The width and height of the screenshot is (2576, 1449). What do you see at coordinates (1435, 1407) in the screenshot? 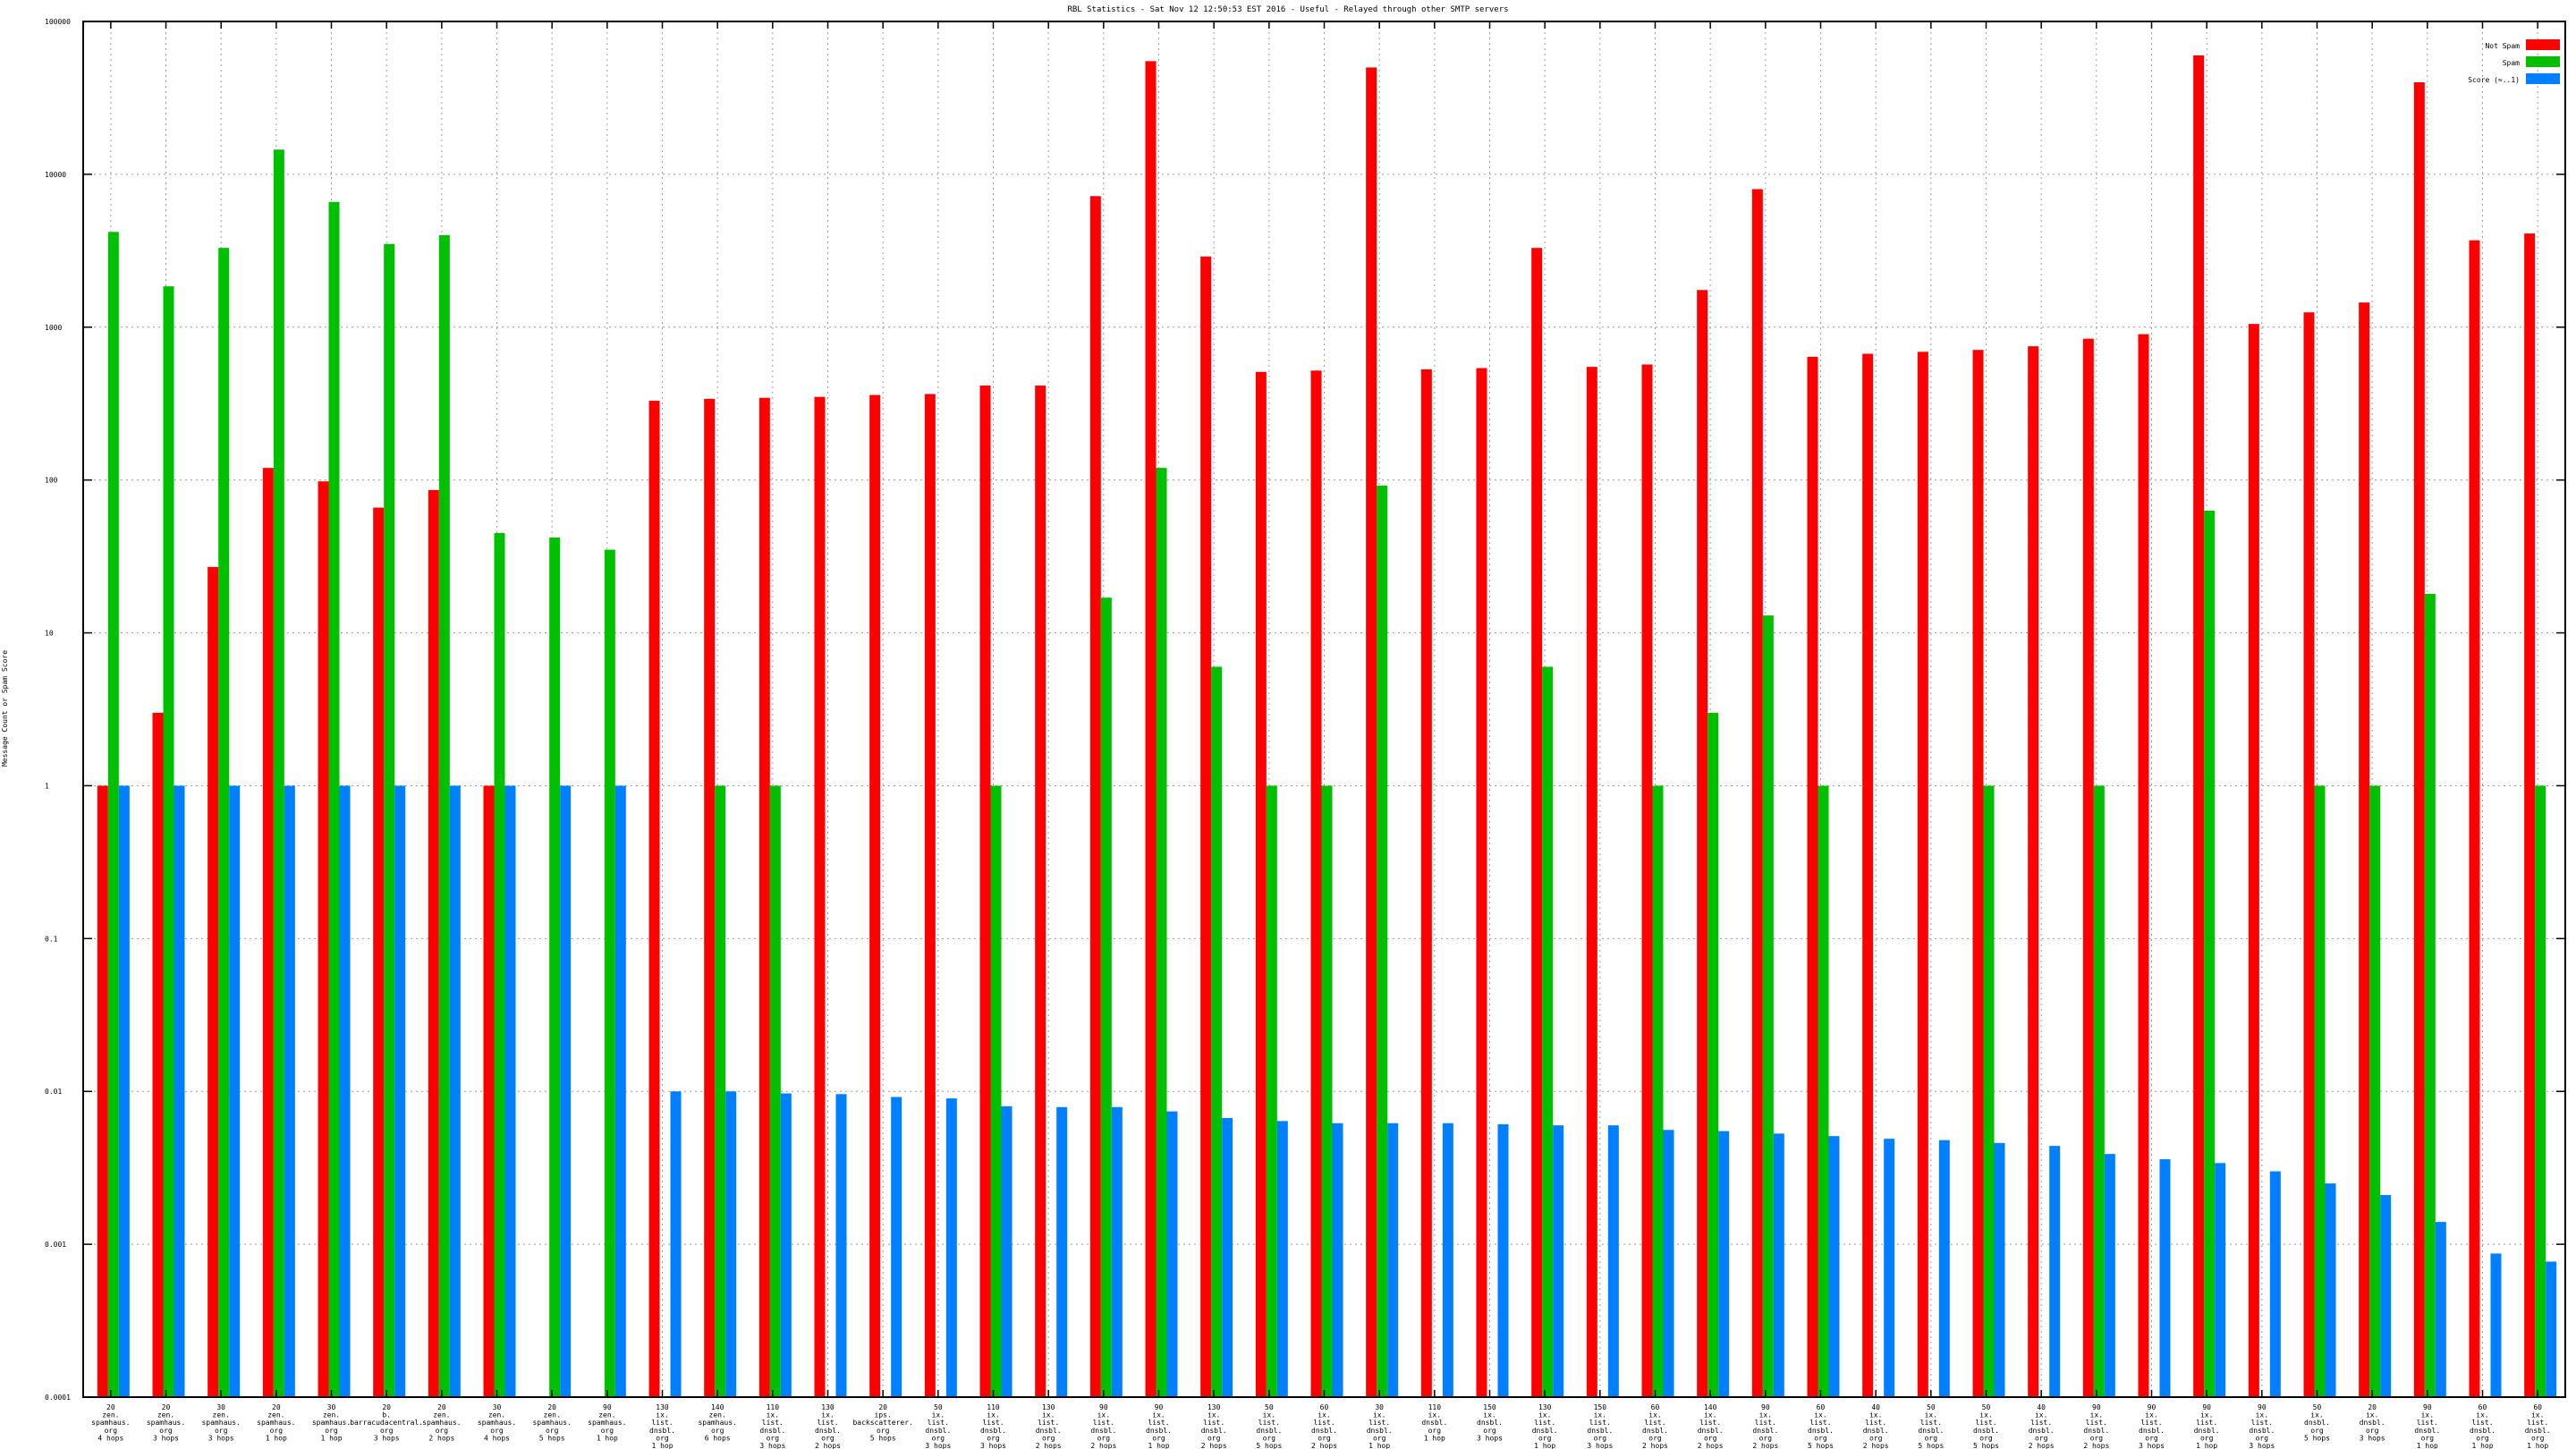
I see `x-tick-label-line: 110` at bounding box center [1435, 1407].